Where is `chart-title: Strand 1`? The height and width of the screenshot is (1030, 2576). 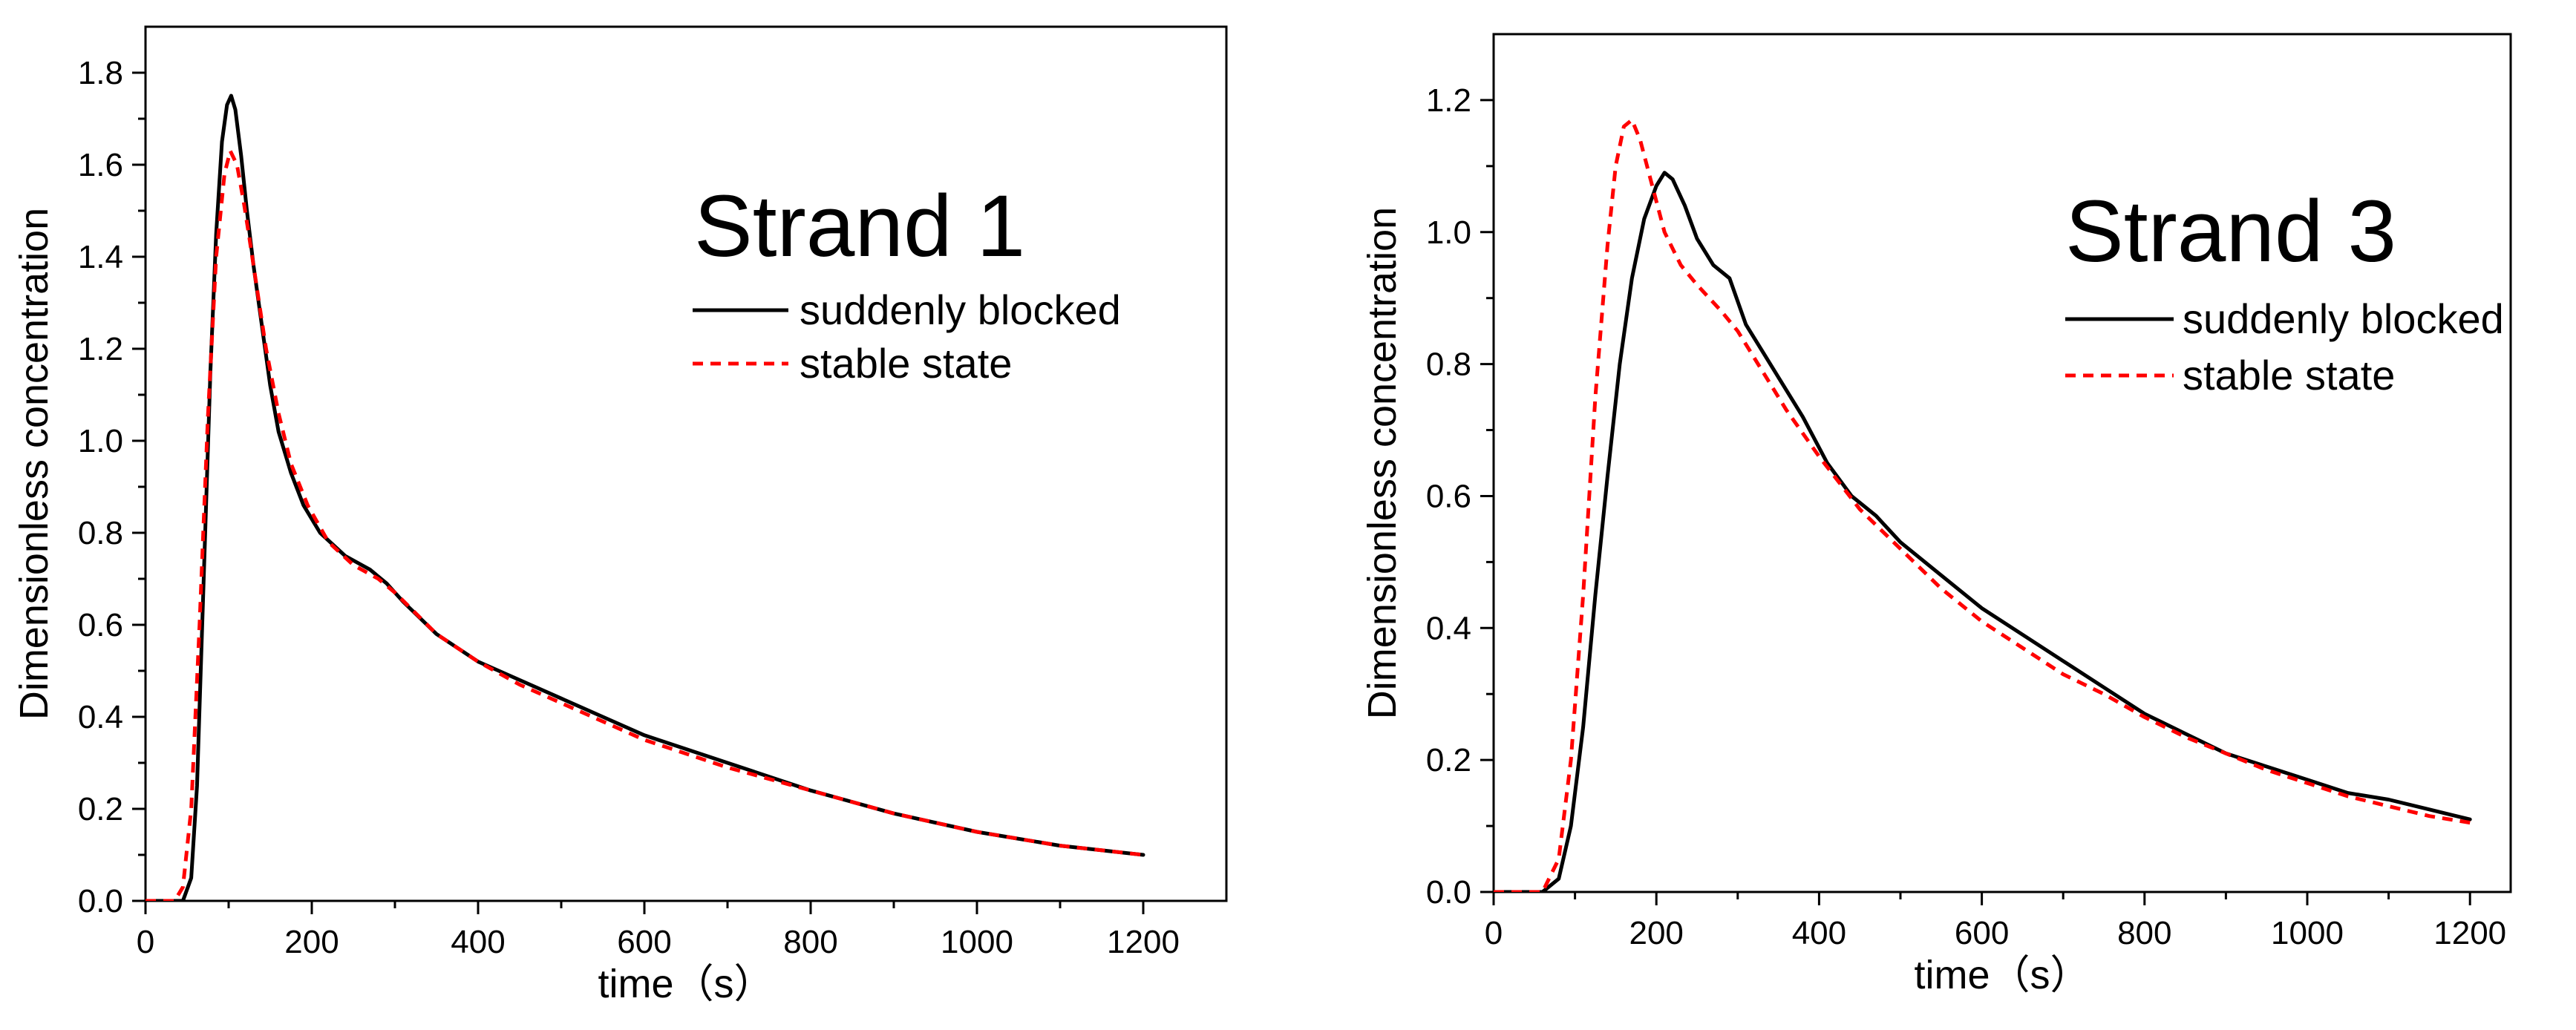
chart-title: Strand 1 is located at coordinates (859, 226).